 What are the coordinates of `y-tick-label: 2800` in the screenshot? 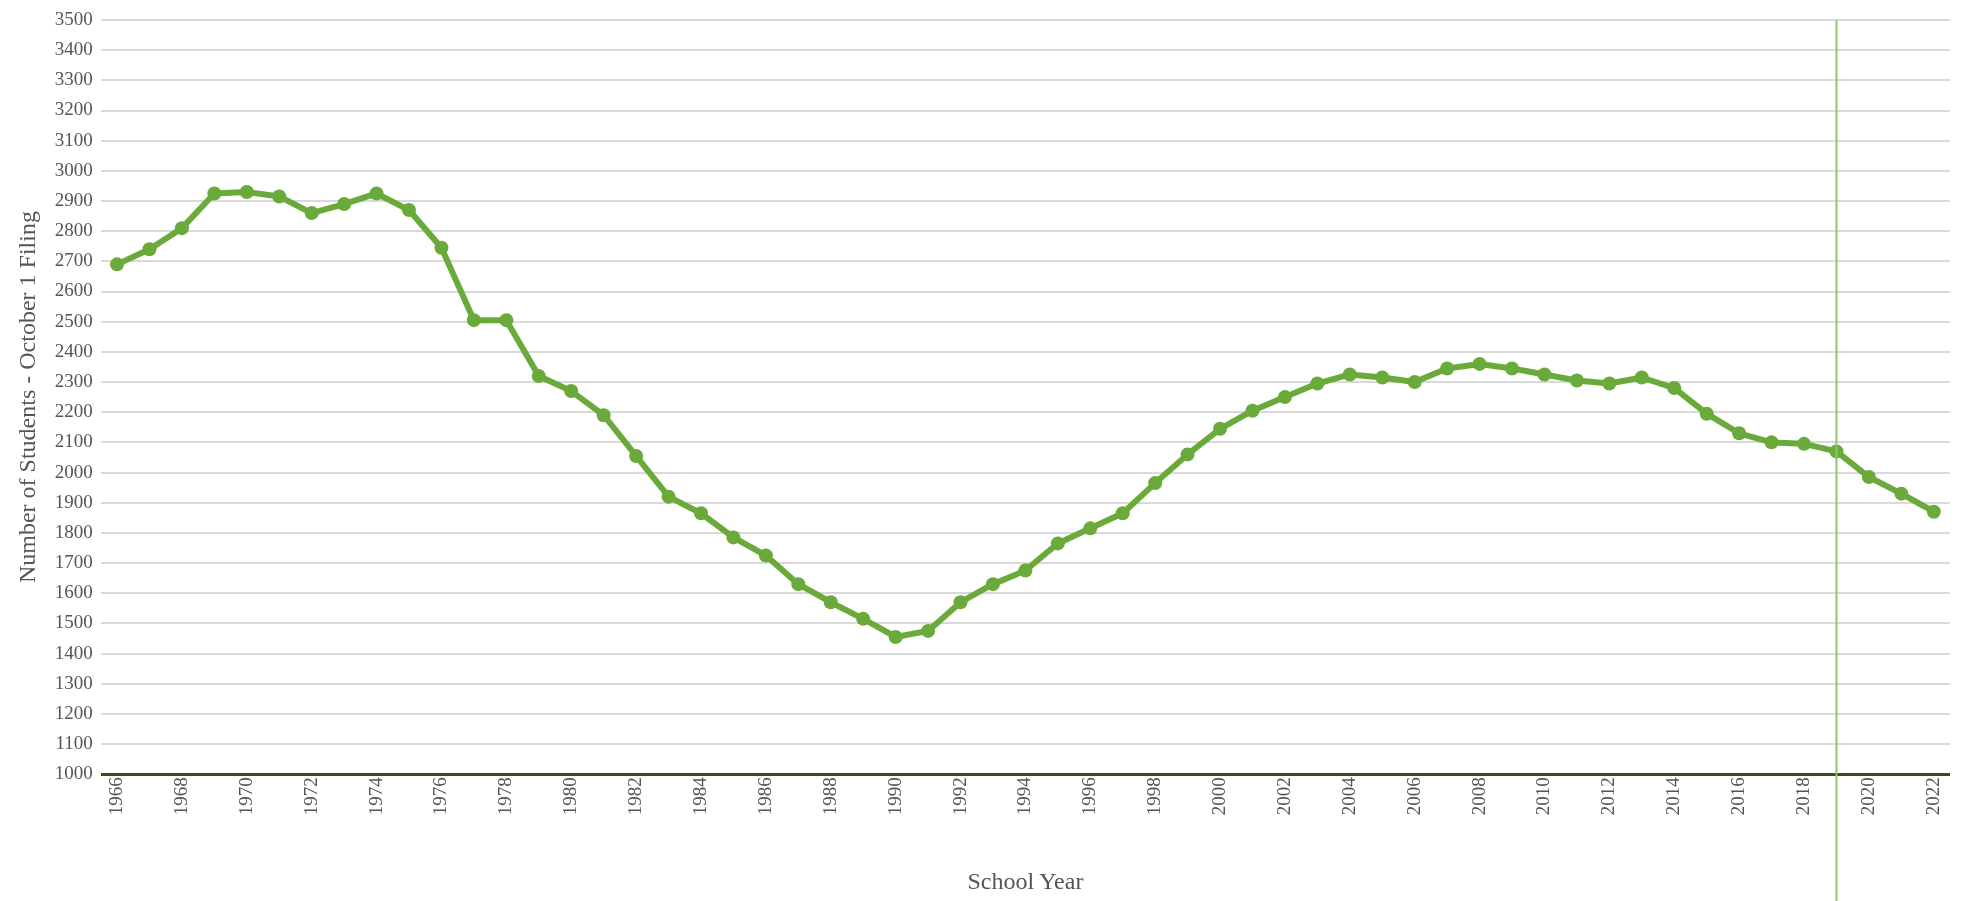 It's located at (73, 230).